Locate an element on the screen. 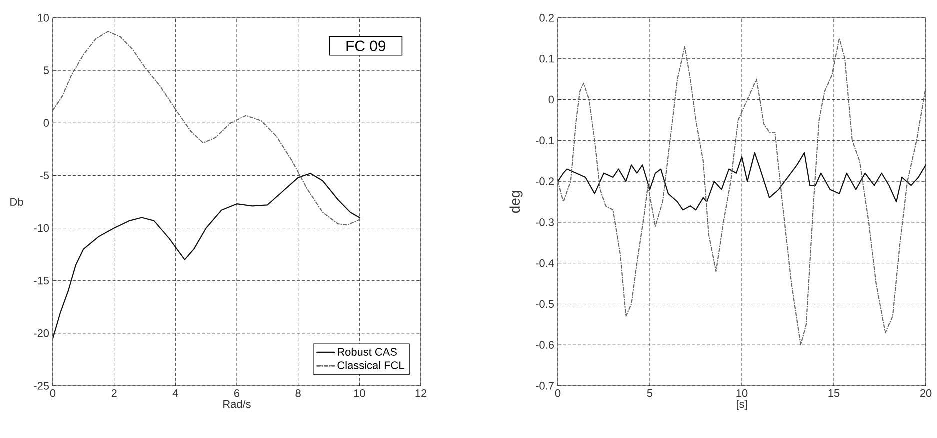  y-tick-label: -25 is located at coordinates (42, 386).